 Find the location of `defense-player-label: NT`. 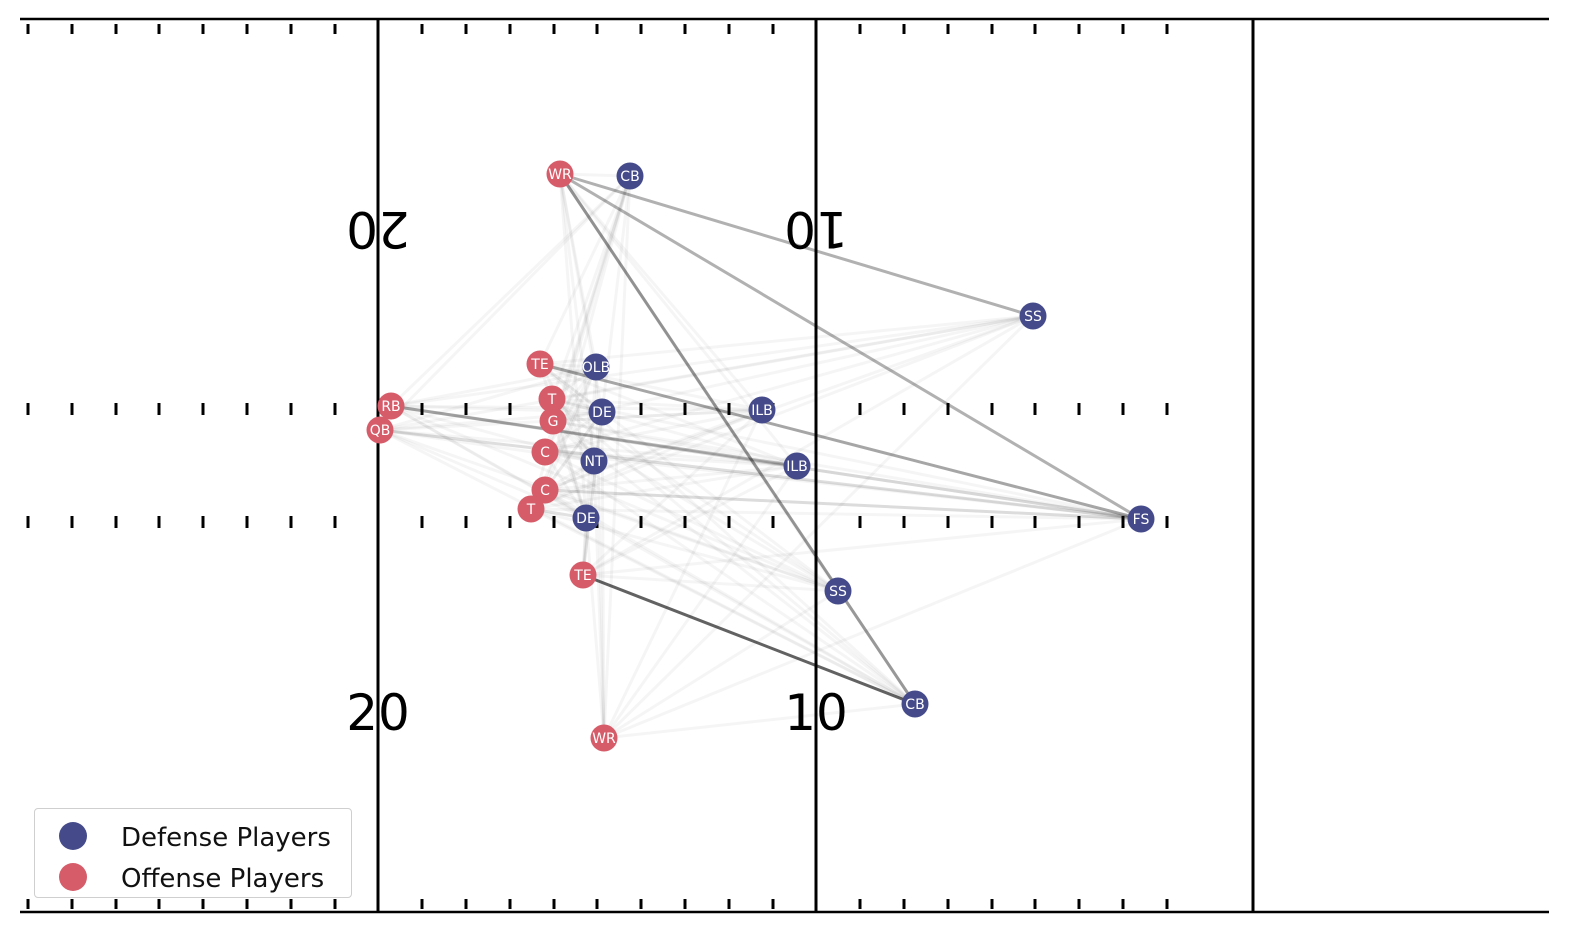

defense-player-label: NT is located at coordinates (593, 462).